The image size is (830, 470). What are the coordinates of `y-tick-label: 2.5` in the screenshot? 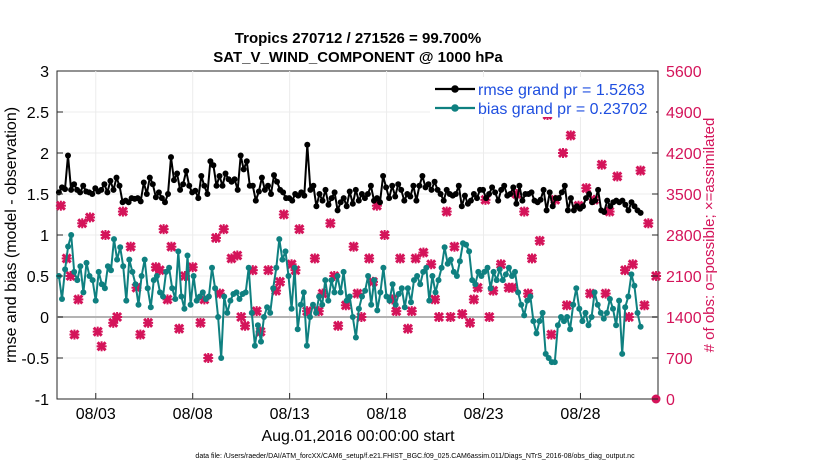 It's located at (38, 113).